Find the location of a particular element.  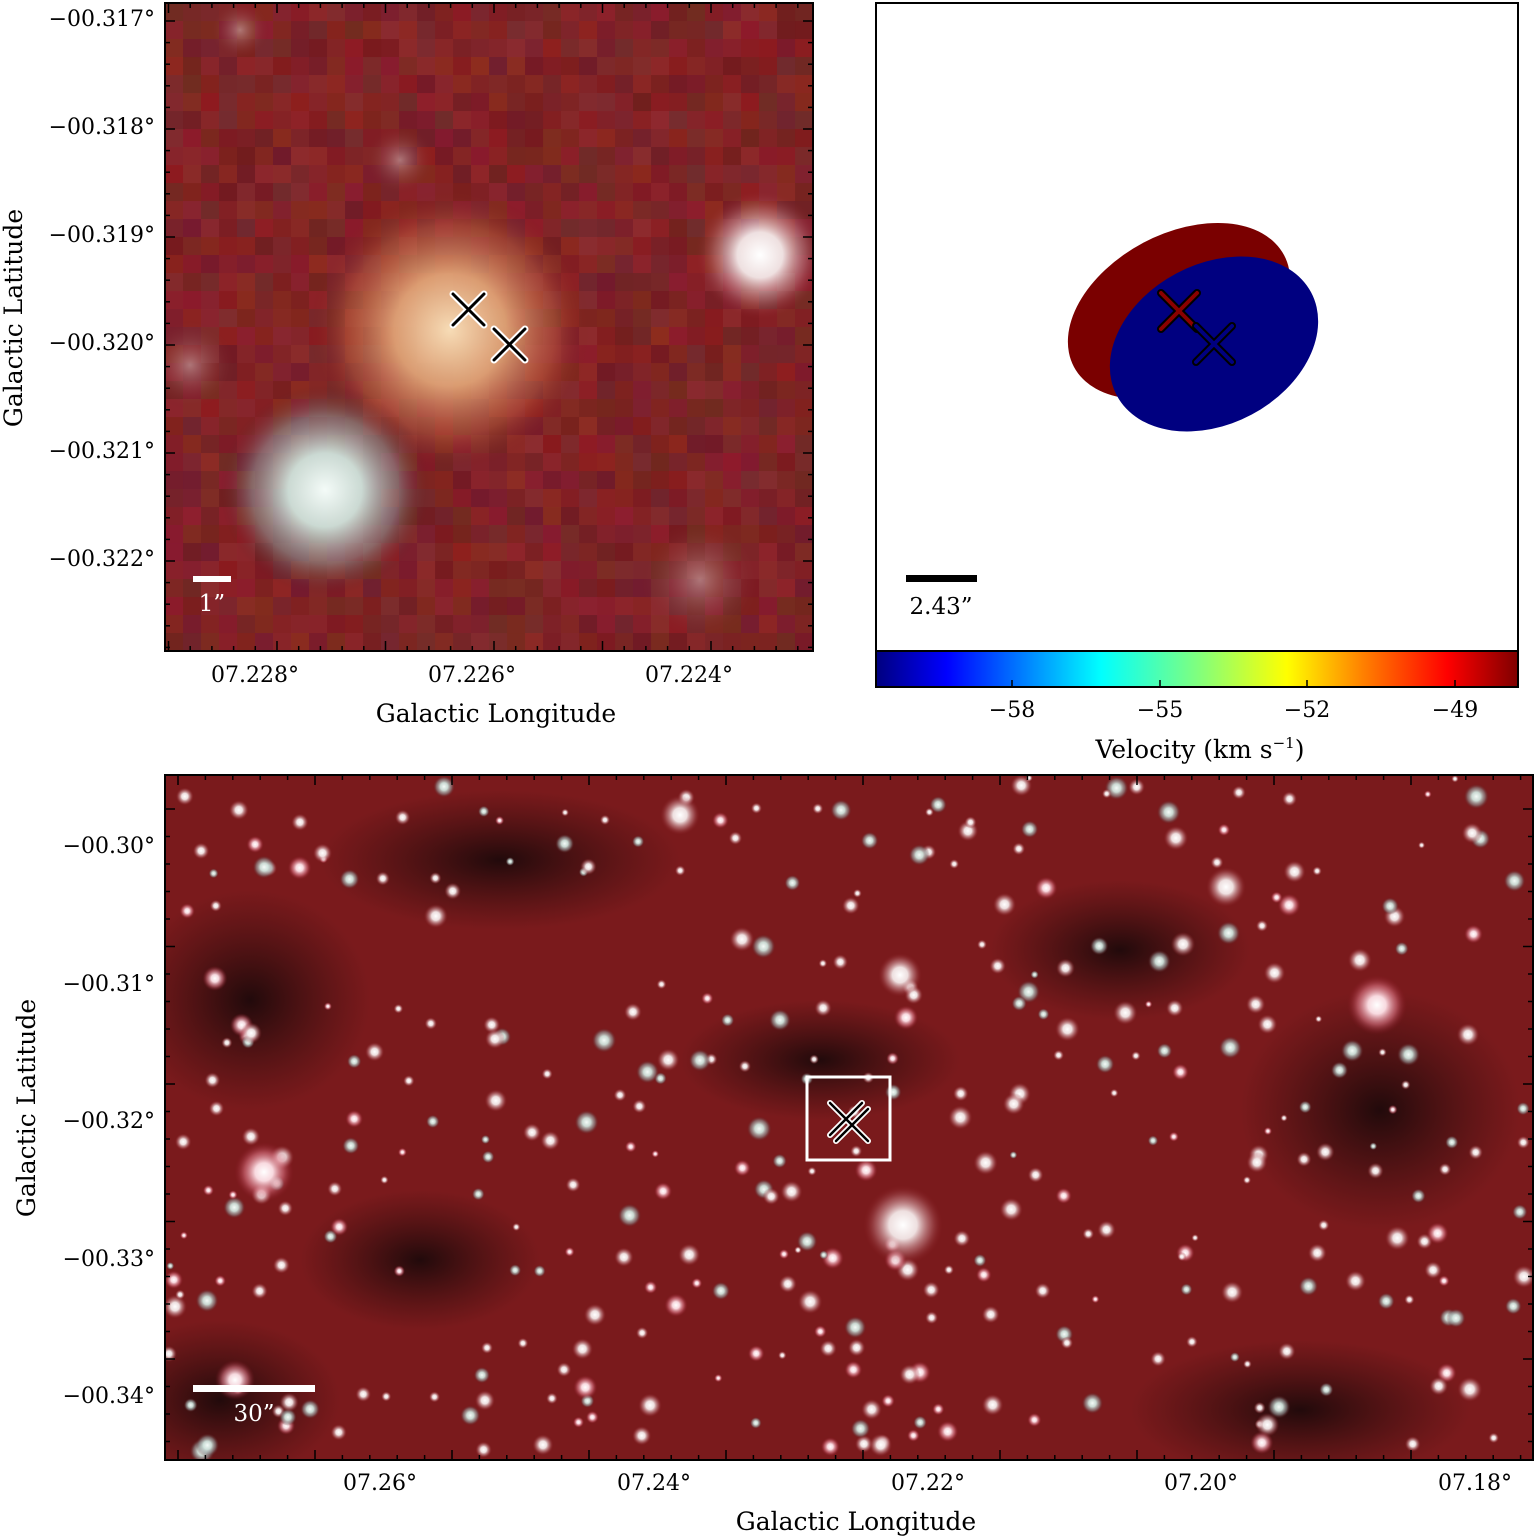

wide-scale-label: 30” is located at coordinates (253, 1414).